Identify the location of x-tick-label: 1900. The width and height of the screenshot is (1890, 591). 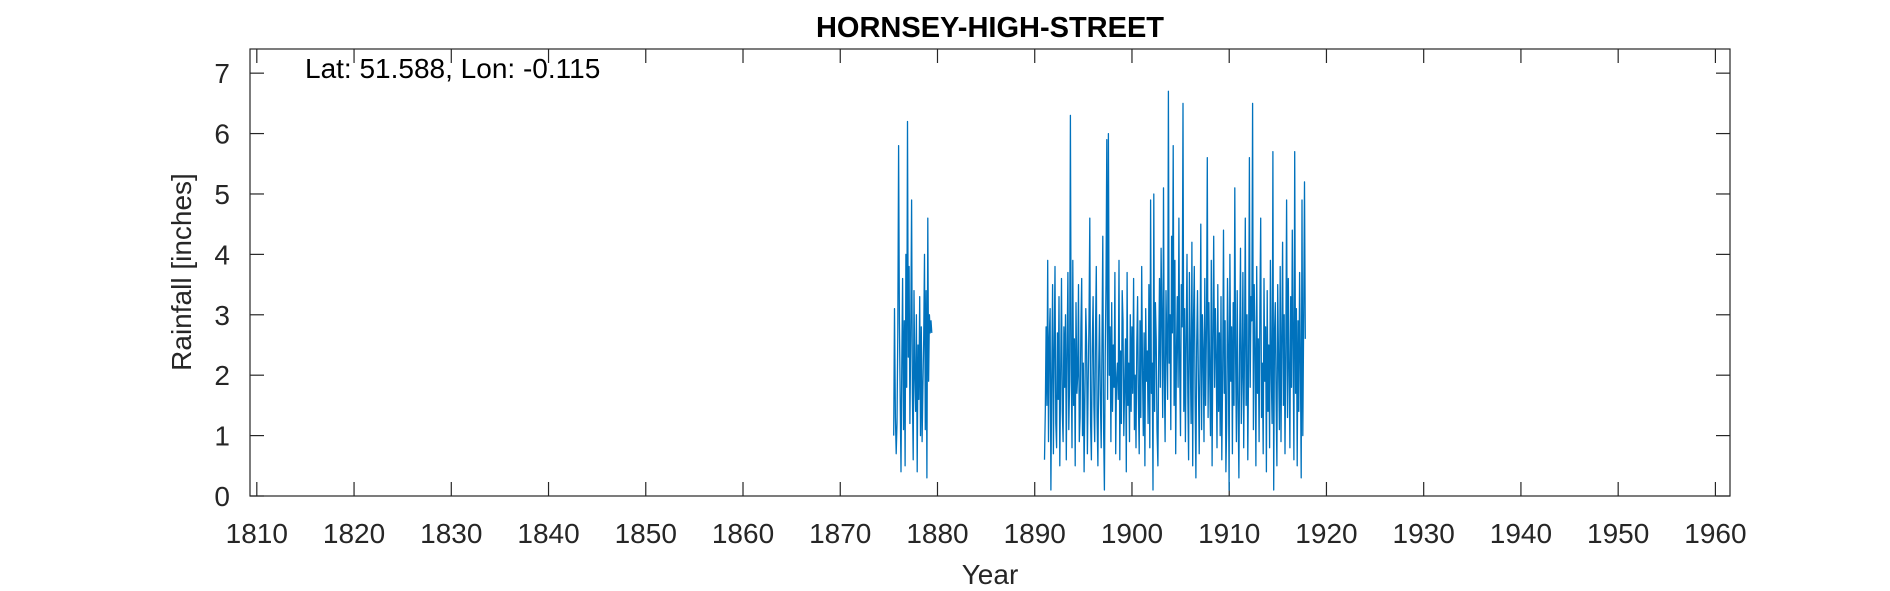
(1132, 533).